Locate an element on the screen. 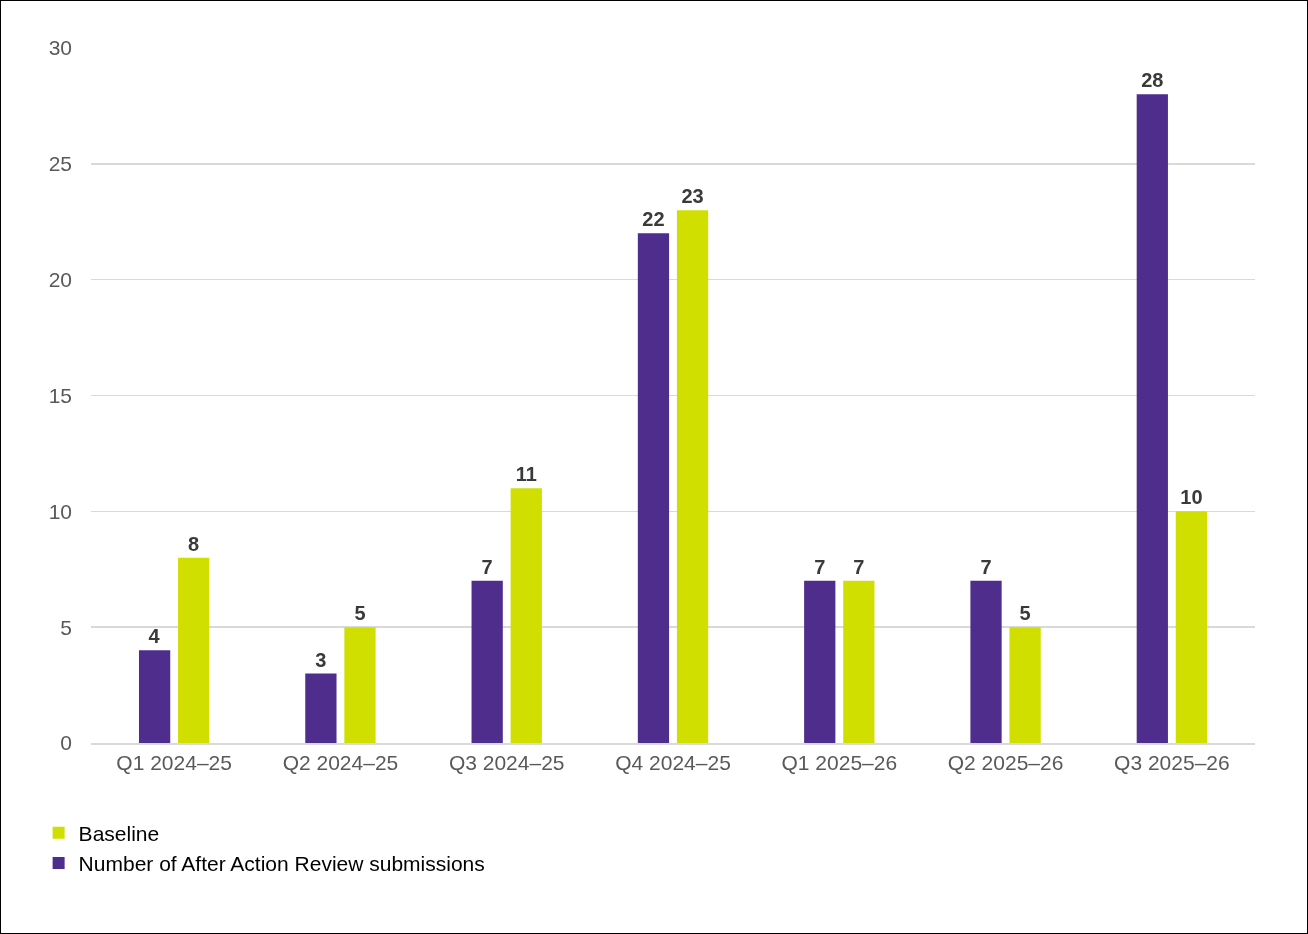 This screenshot has width=1308, height=934. data-label: 10 is located at coordinates (1191, 497).